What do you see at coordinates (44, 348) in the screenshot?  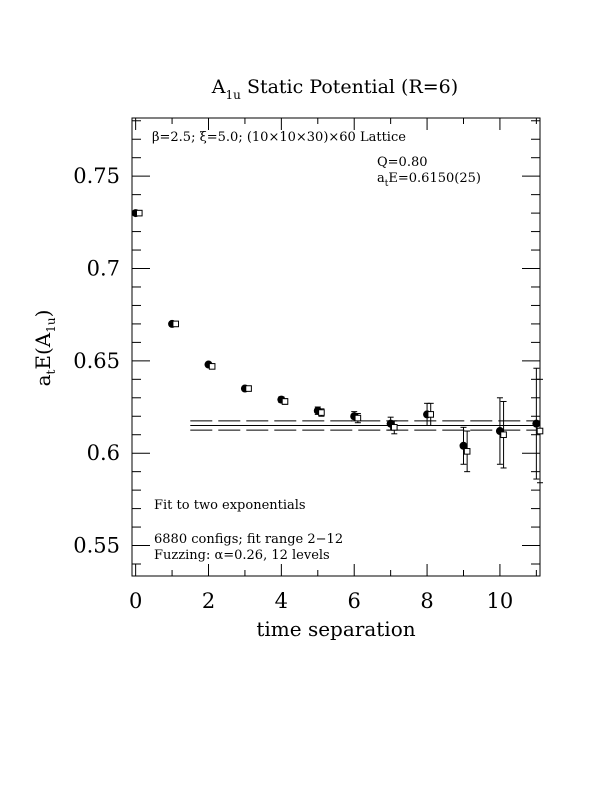 I see `y-axis-label: atE(A1u)` at bounding box center [44, 348].